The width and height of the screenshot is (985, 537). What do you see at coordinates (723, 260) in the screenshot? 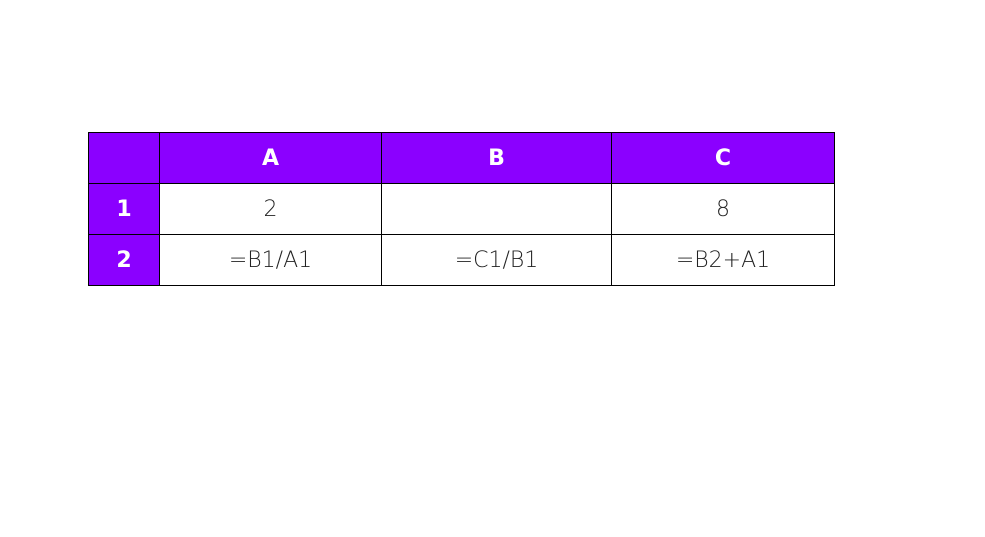
I see `cell-c2: =B2+A1` at bounding box center [723, 260].